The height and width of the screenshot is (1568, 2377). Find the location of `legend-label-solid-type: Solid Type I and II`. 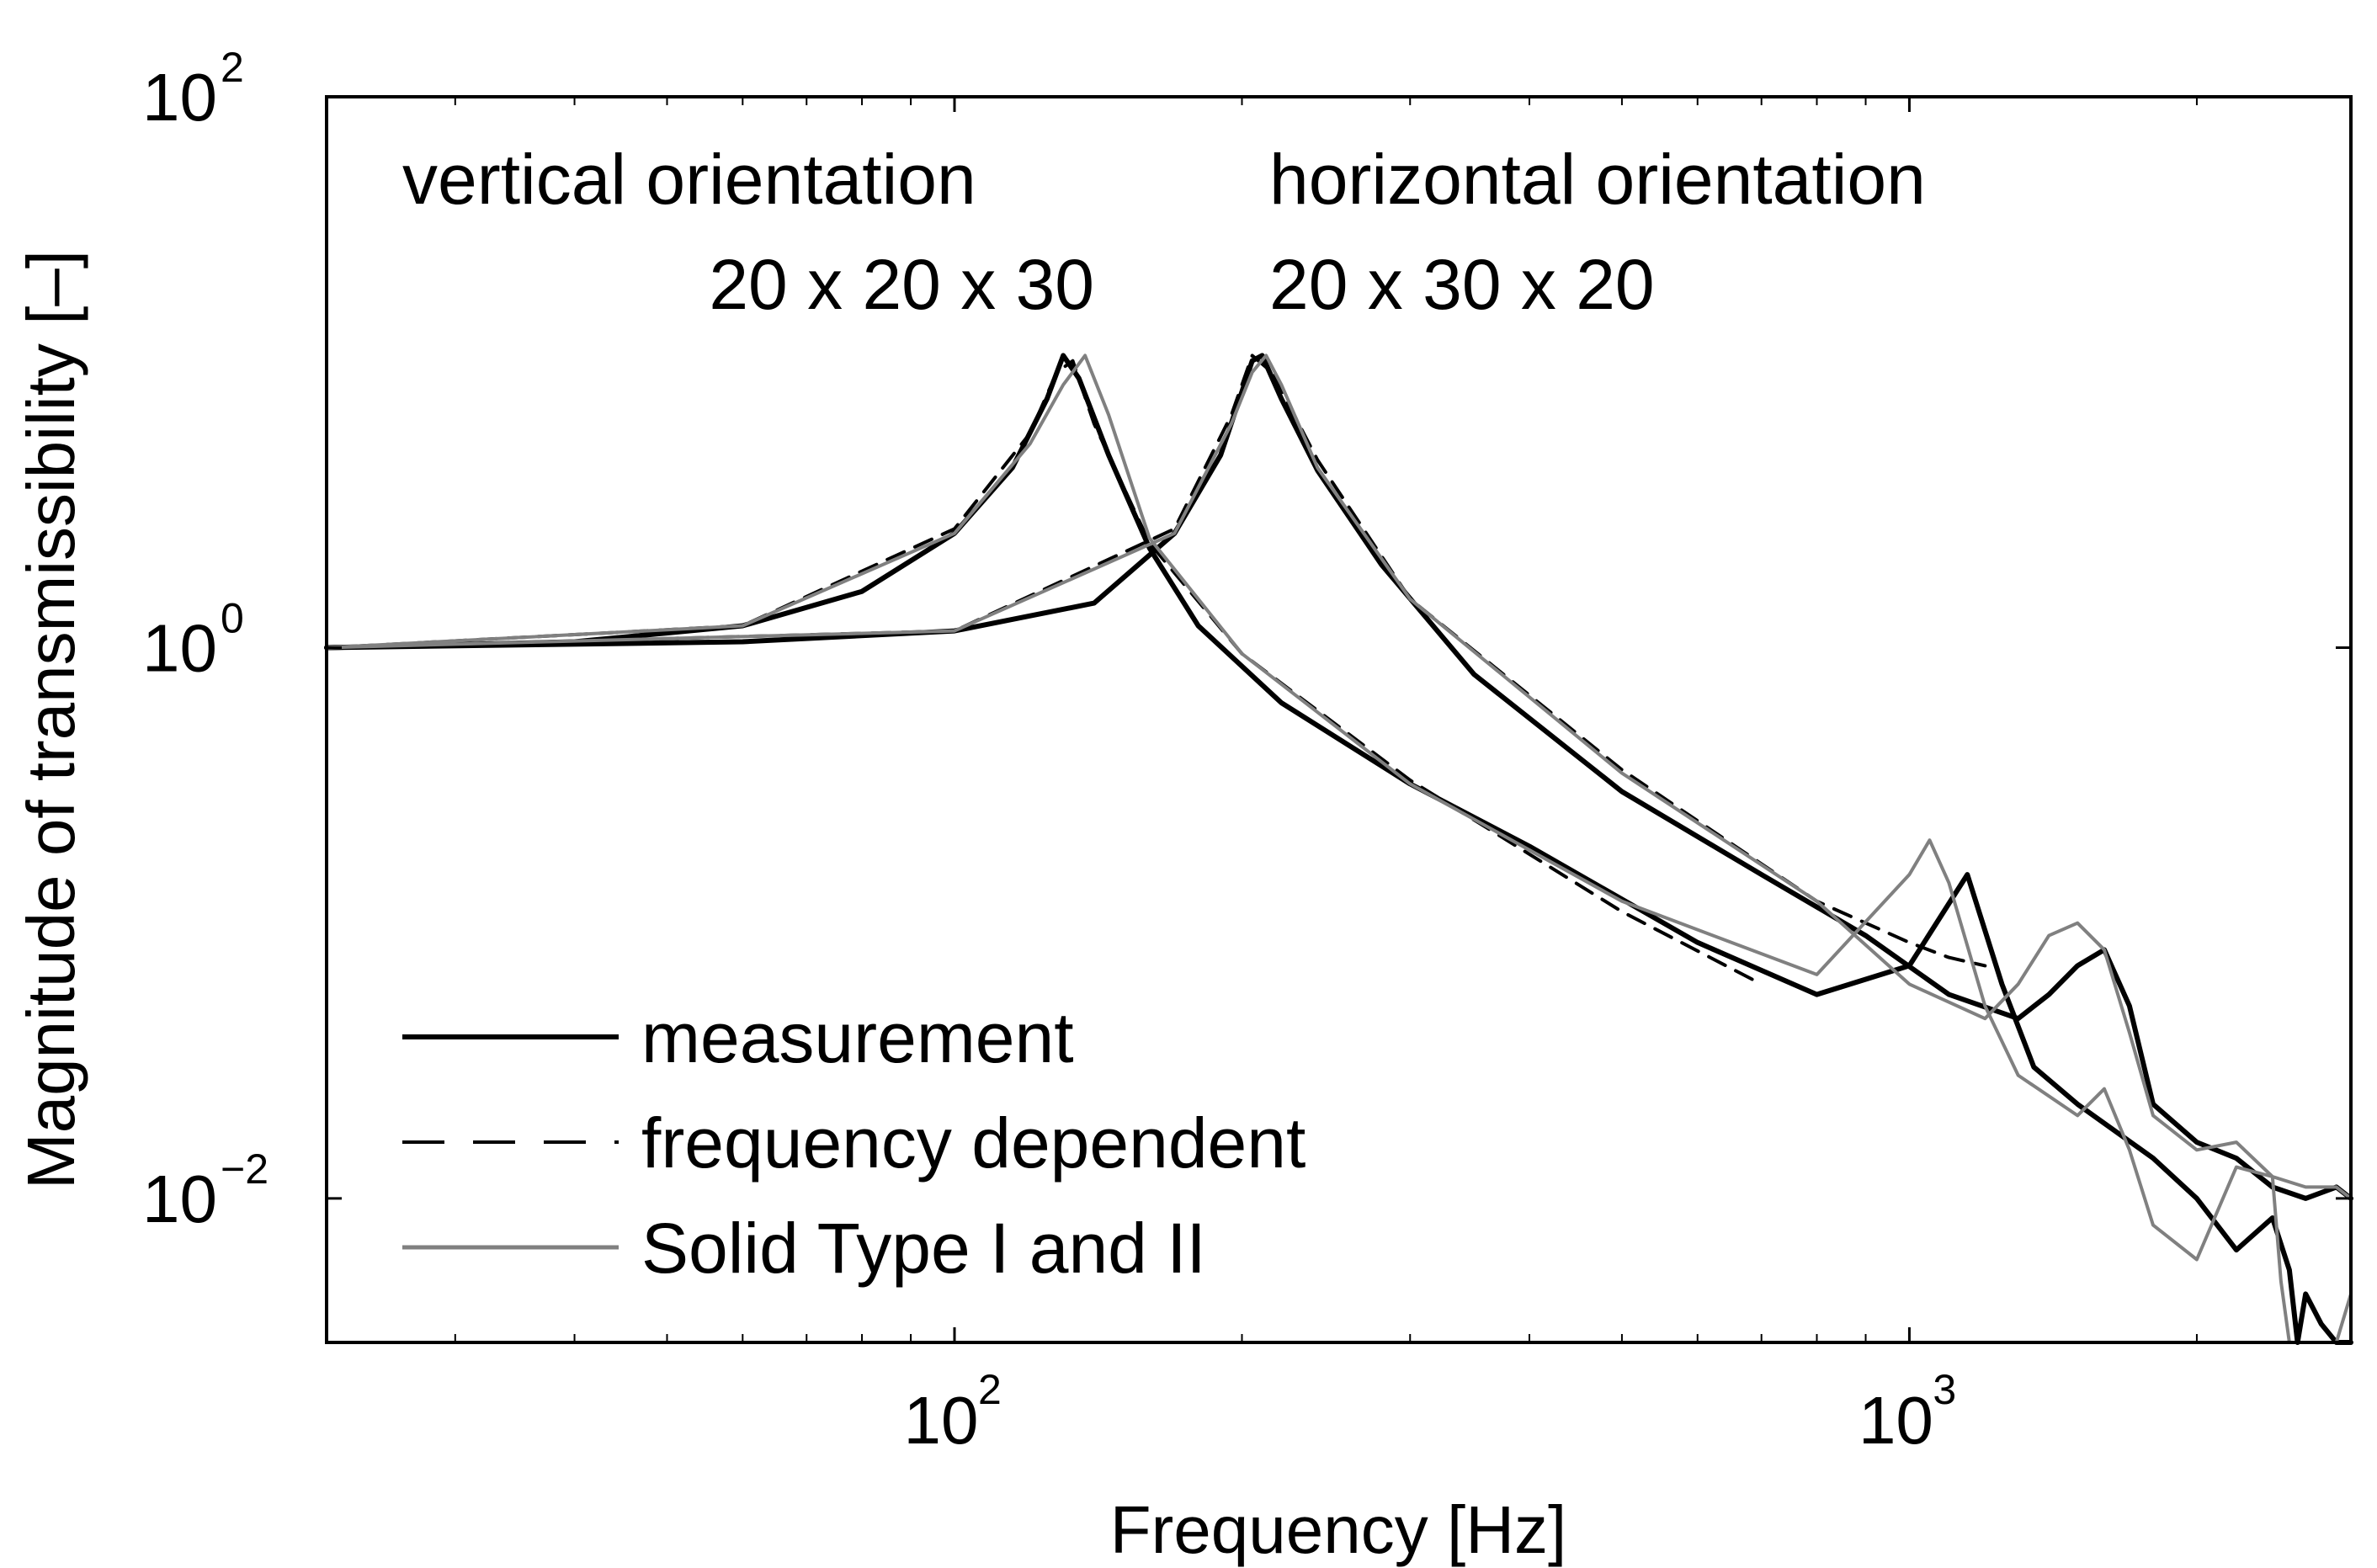

legend-label-solid-type: Solid Type I and II is located at coordinates (923, 1248).